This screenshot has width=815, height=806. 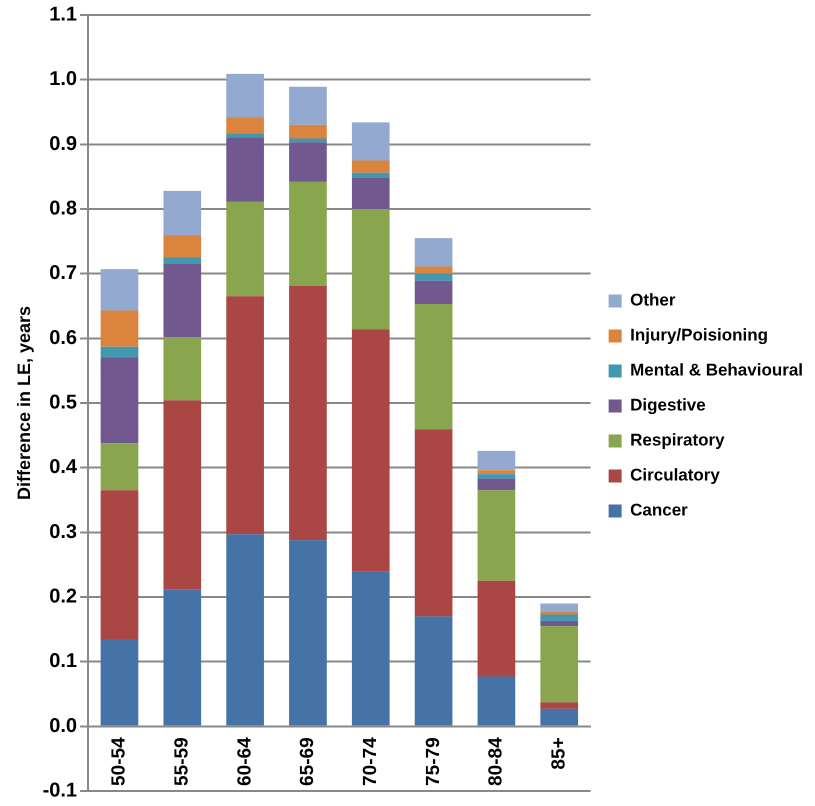 I want to click on x-tick-label: 60-64, so click(x=245, y=761).